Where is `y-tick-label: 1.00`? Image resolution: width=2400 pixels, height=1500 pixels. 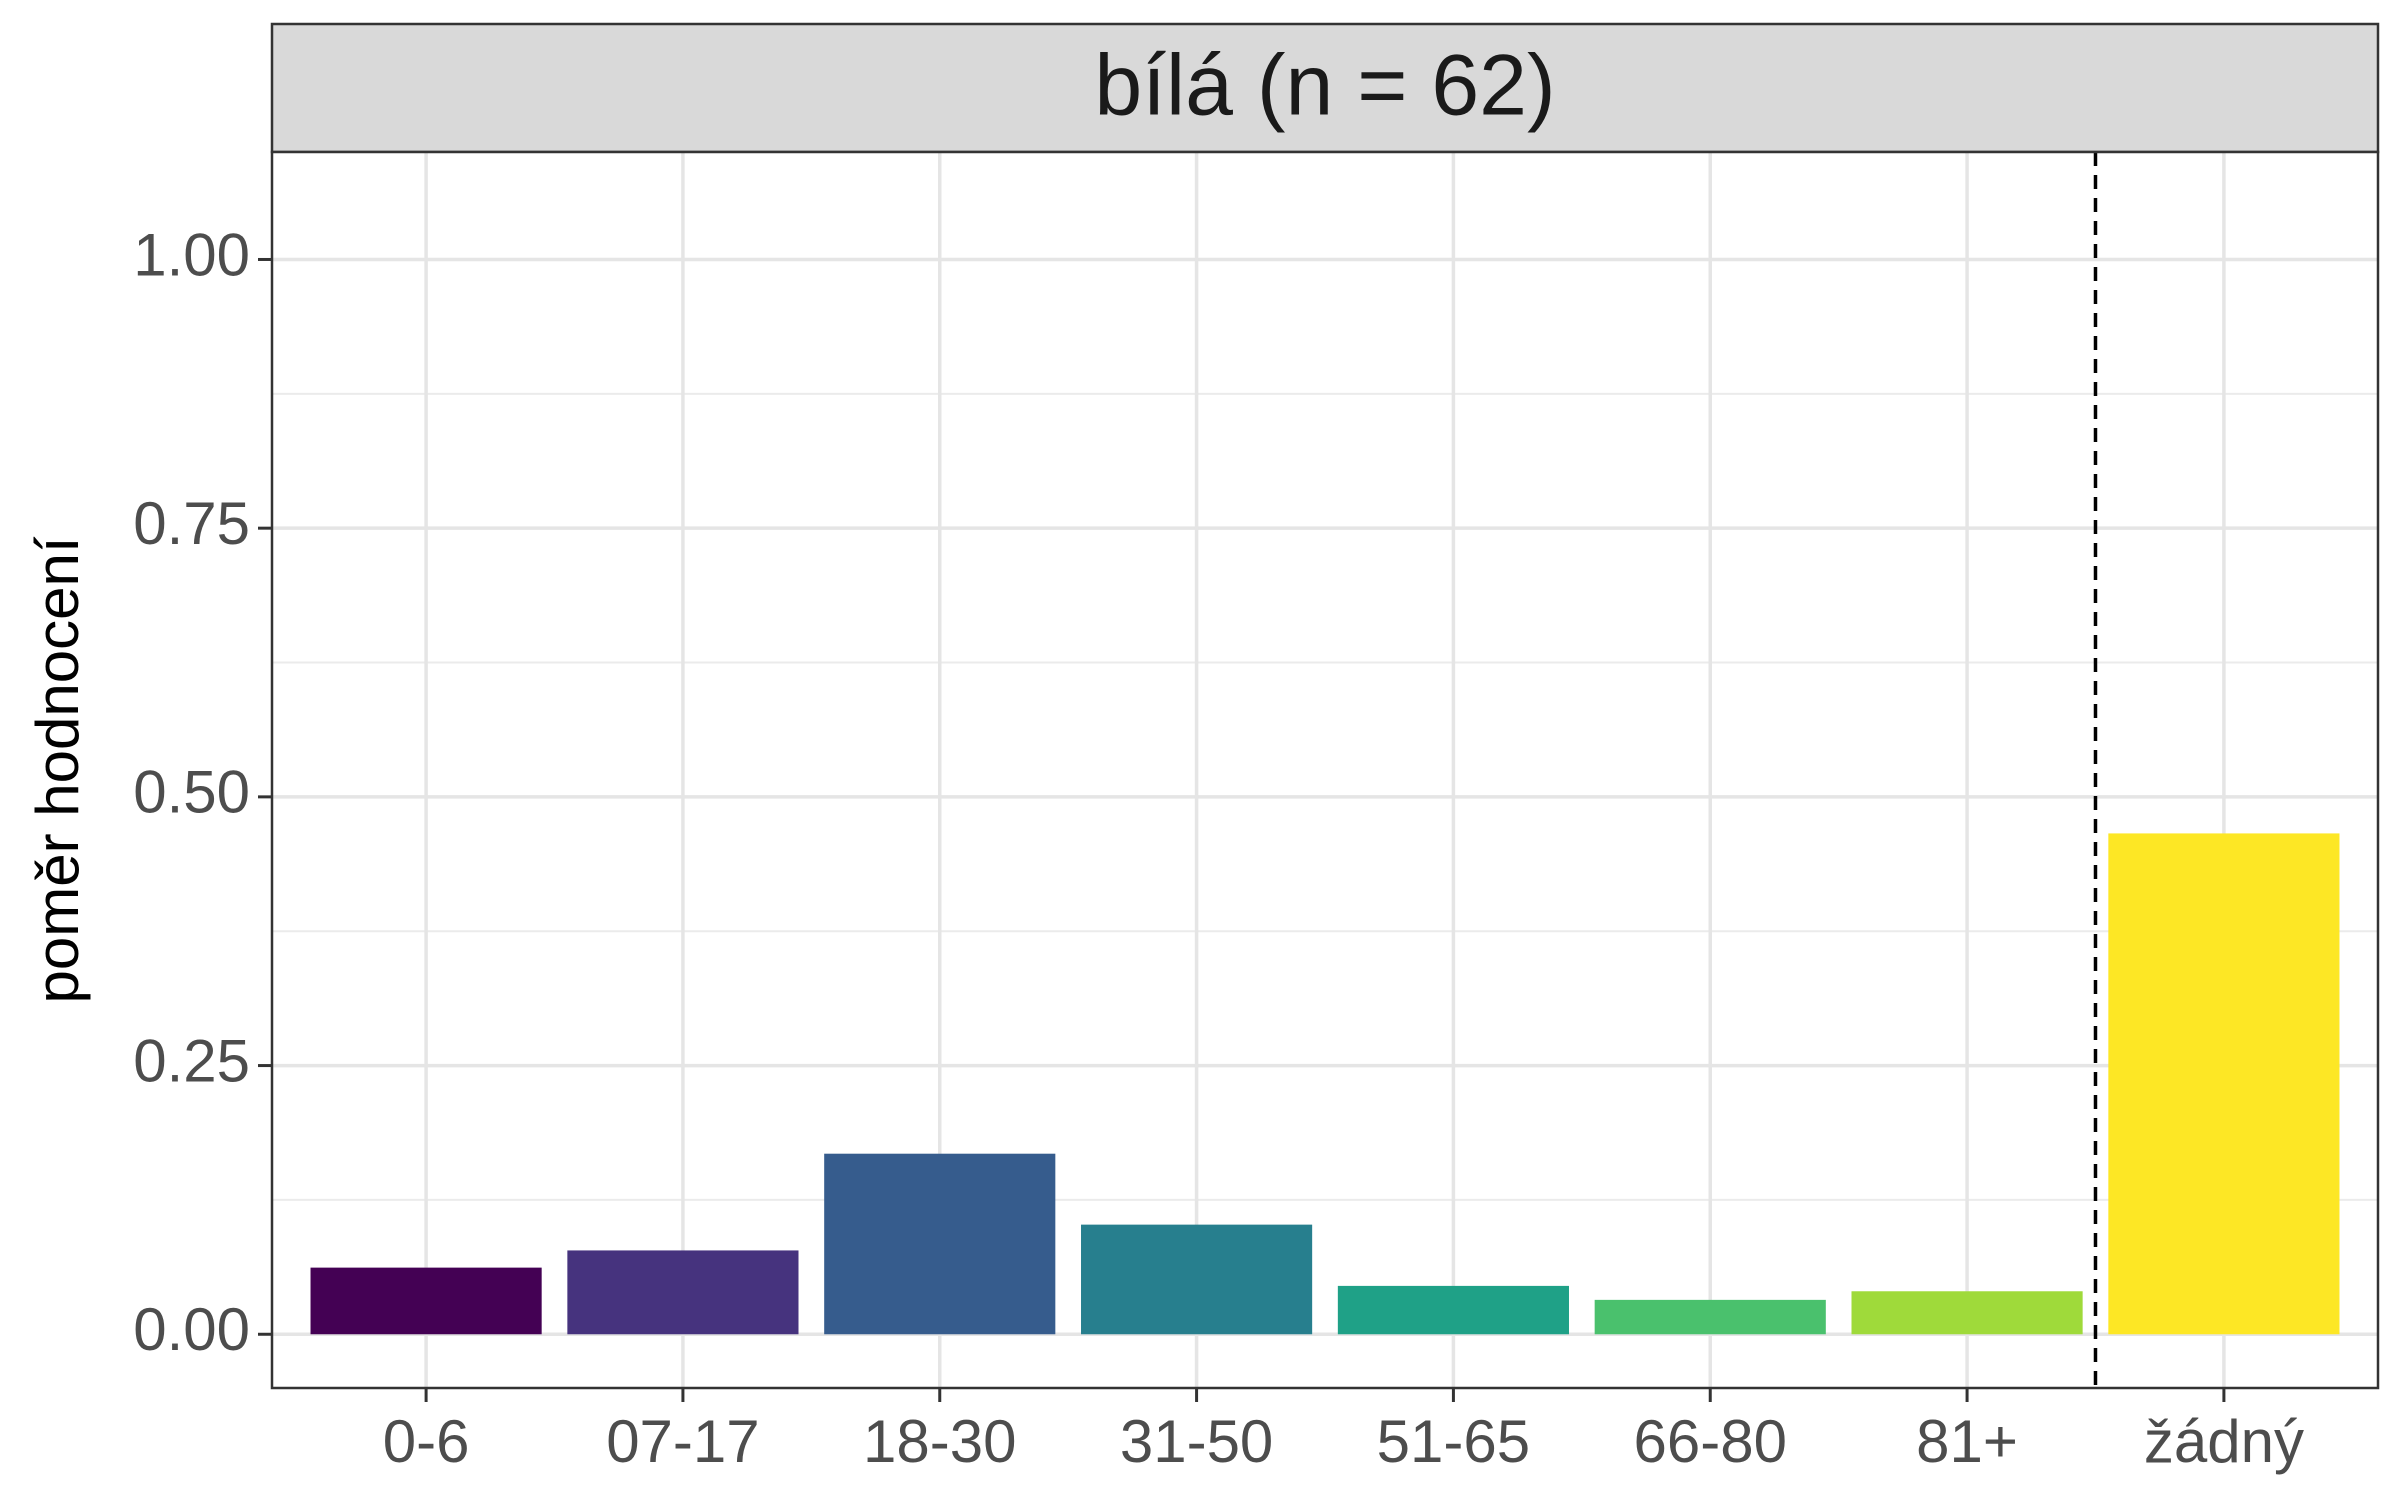 y-tick-label: 1.00 is located at coordinates (191, 254).